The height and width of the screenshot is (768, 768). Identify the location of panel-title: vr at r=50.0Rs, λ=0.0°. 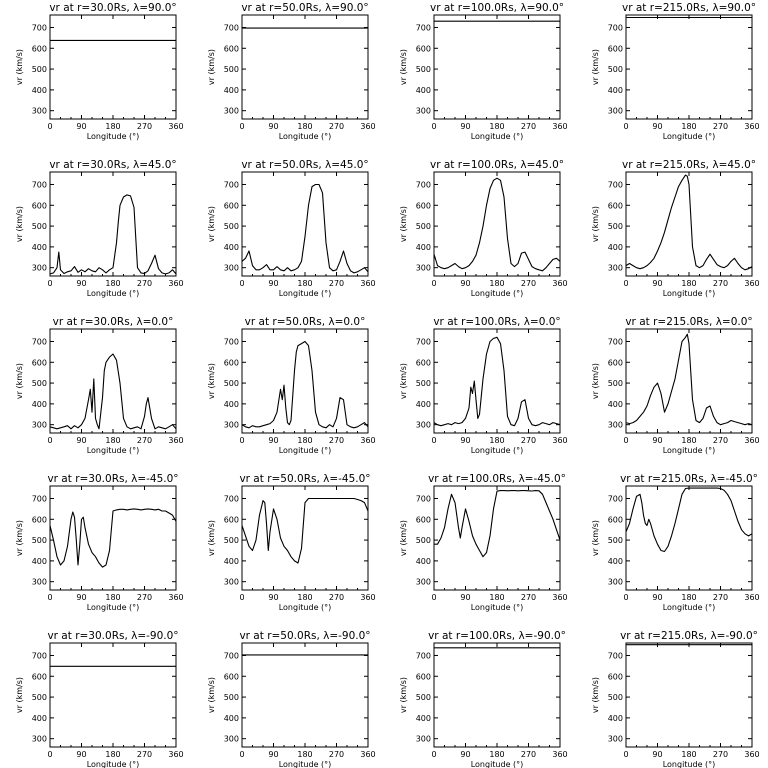
(305, 322).